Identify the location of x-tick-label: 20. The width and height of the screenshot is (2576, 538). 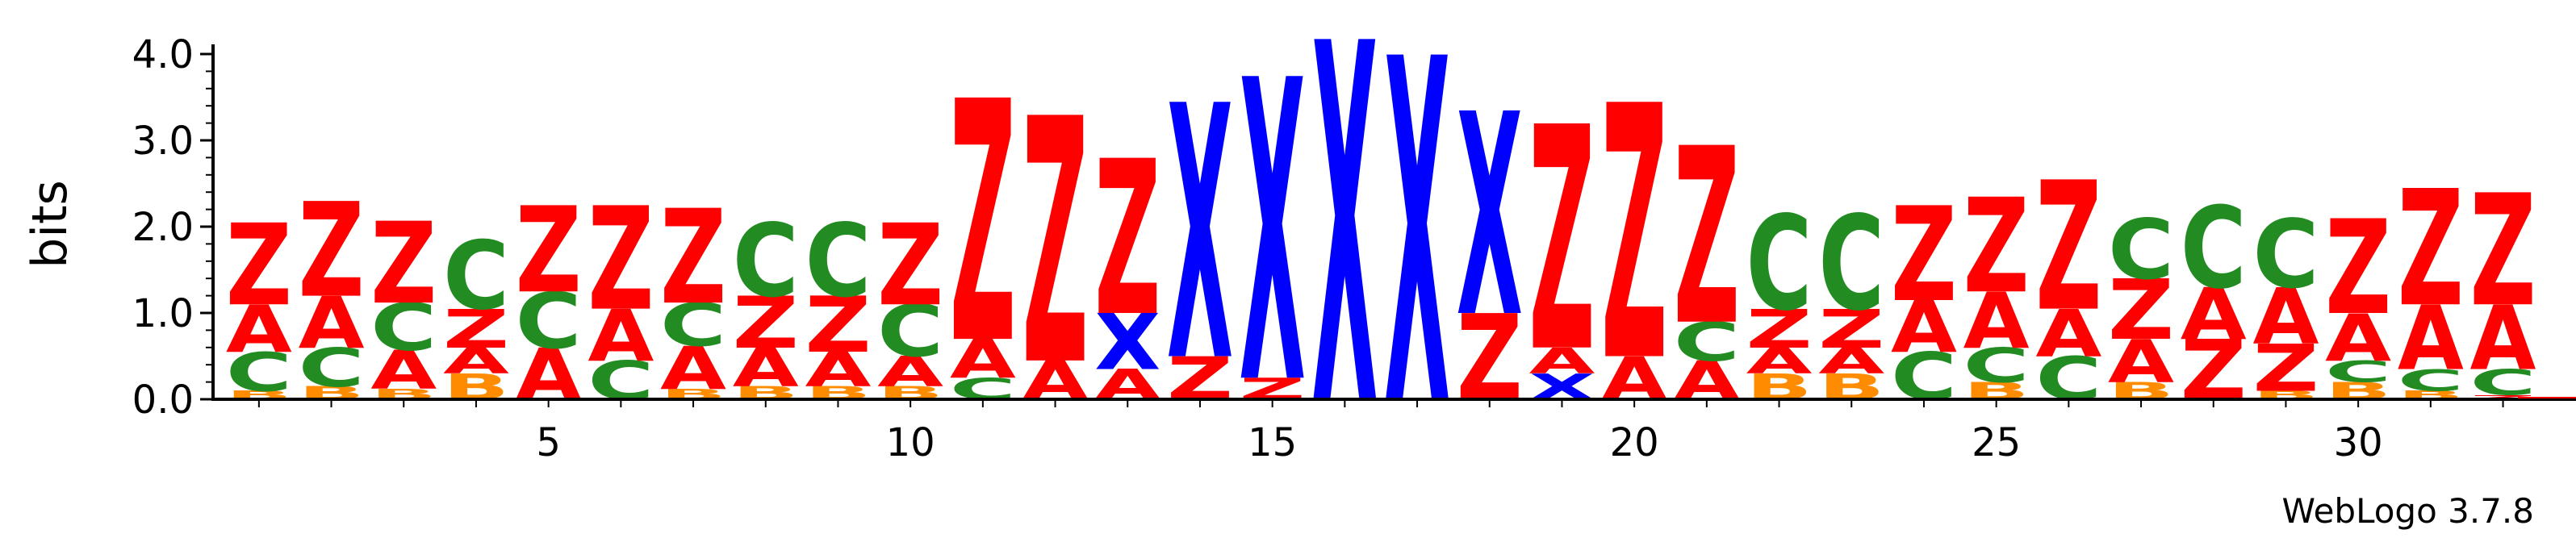
(1634, 442).